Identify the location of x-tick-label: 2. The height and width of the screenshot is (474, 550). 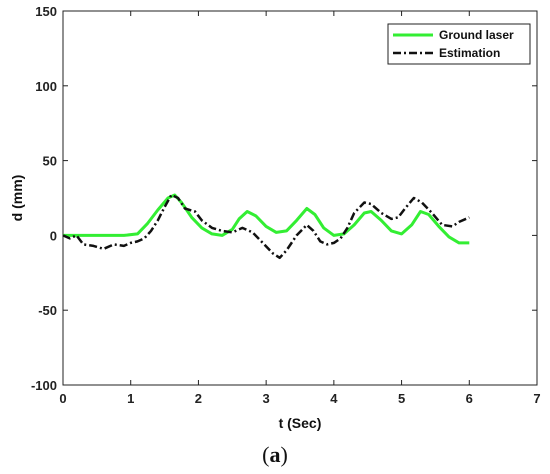
(198, 398).